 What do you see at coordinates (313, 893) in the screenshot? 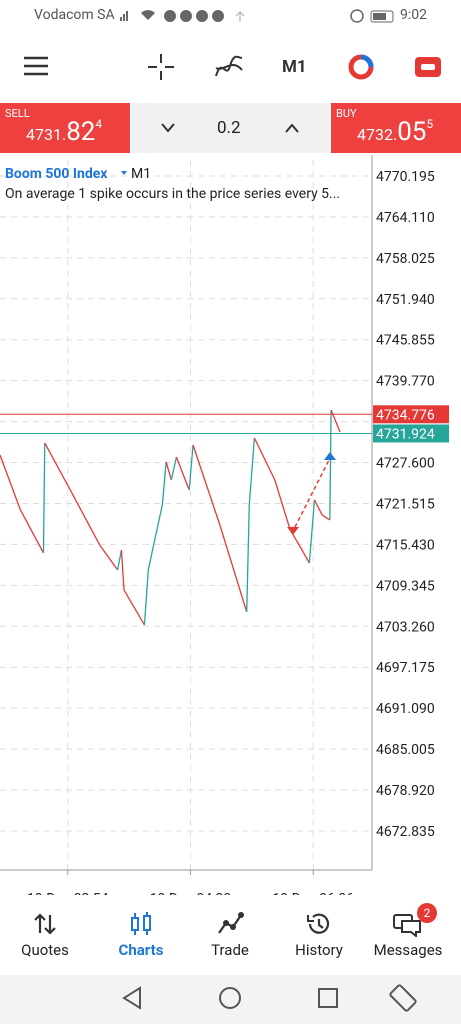
I see `x-tick-label: 19 Dec 06:06` at bounding box center [313, 893].